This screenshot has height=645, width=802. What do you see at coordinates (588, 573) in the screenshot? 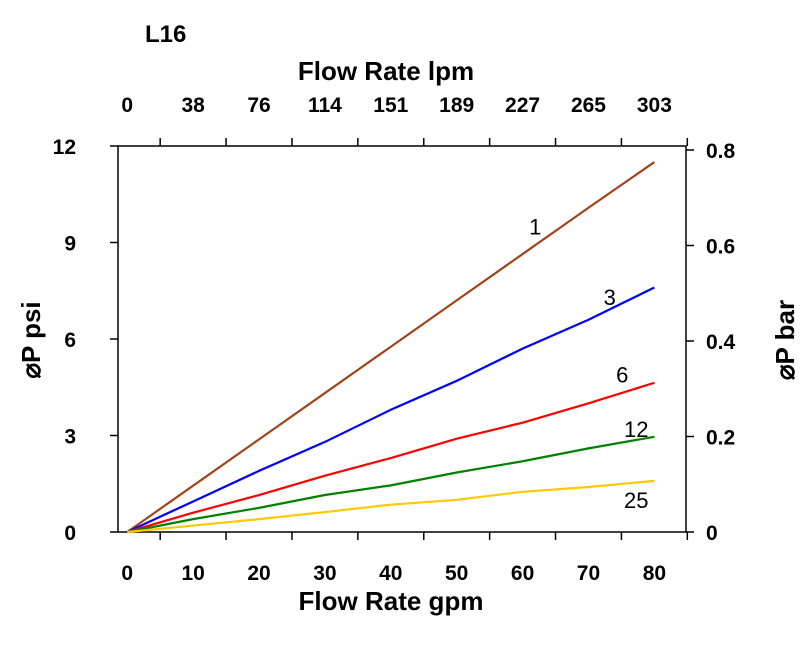
I see `x-tick-label: 70` at bounding box center [588, 573].